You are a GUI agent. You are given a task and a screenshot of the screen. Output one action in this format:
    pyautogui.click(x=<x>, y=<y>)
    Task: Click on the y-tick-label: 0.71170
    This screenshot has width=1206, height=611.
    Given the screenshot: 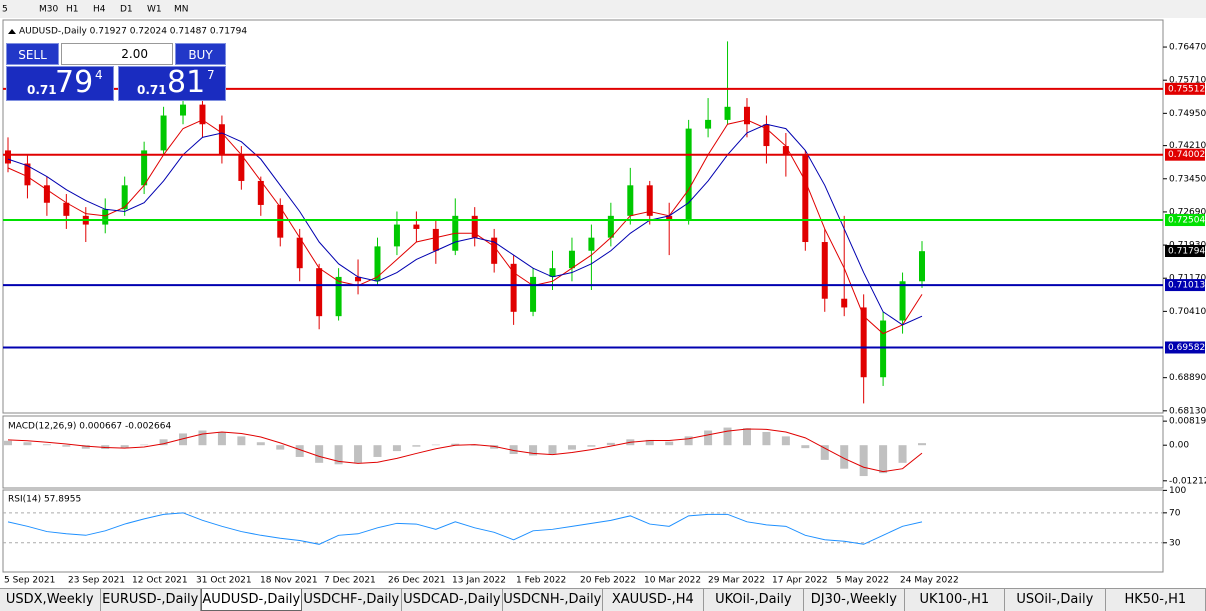 What is the action you would take?
    pyautogui.click(x=1187, y=279)
    